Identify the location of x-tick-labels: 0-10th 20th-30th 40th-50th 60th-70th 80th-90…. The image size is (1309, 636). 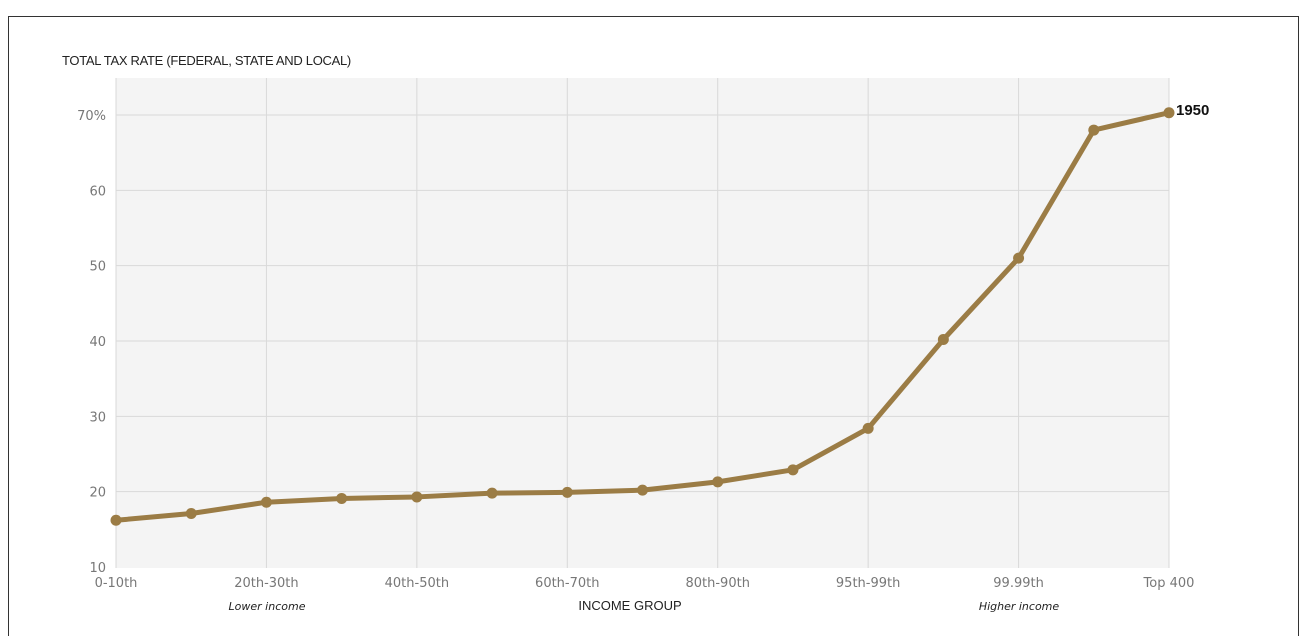
(645, 583).